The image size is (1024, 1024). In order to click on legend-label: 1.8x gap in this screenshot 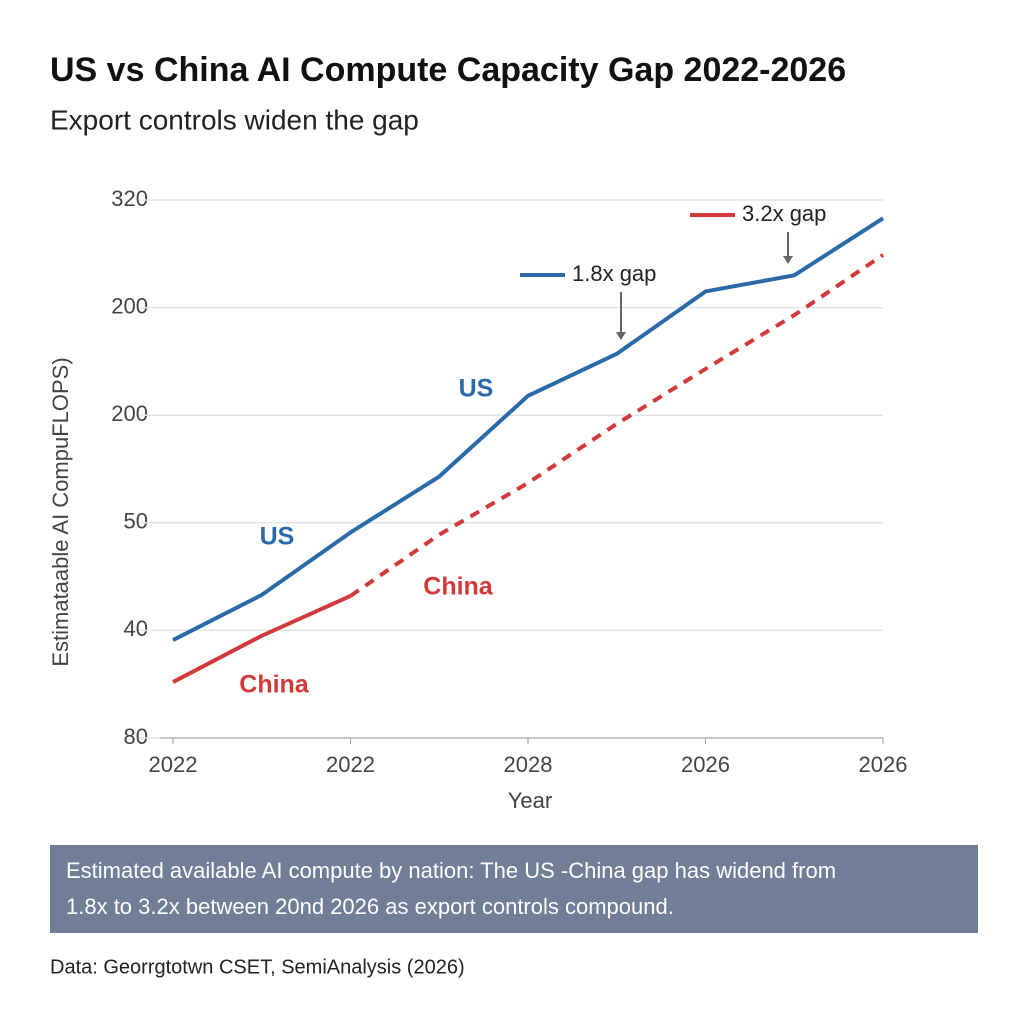, I will do `click(614, 273)`.